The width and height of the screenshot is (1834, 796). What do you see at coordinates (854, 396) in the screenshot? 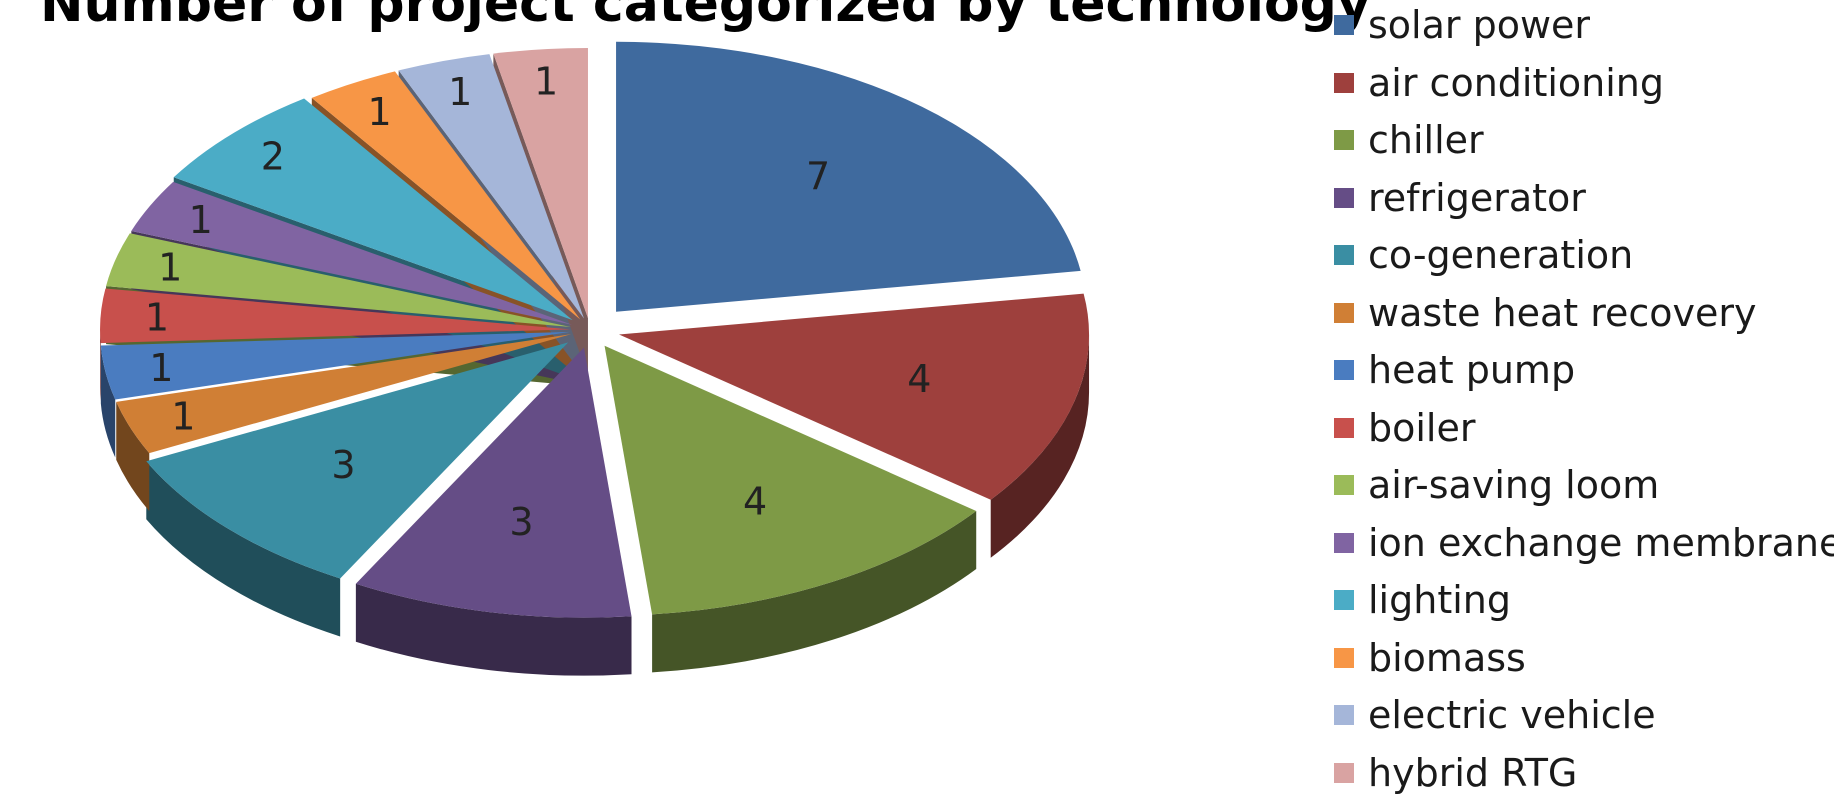
I see `pie-slice-air-conditioning` at bounding box center [854, 396].